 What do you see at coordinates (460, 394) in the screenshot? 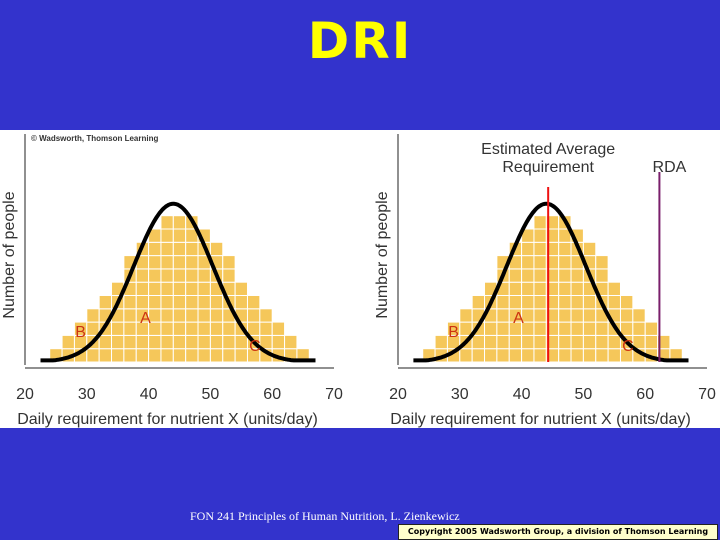
I see `x-tick-label: 30` at bounding box center [460, 394].